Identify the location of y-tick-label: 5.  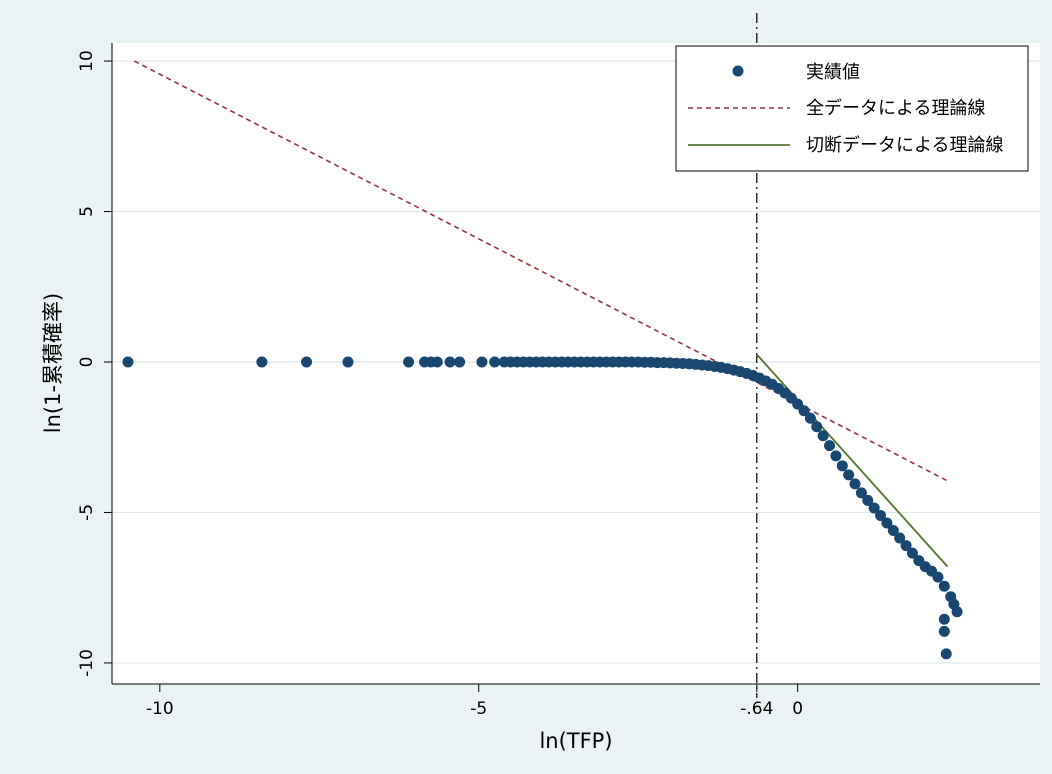
(87, 211).